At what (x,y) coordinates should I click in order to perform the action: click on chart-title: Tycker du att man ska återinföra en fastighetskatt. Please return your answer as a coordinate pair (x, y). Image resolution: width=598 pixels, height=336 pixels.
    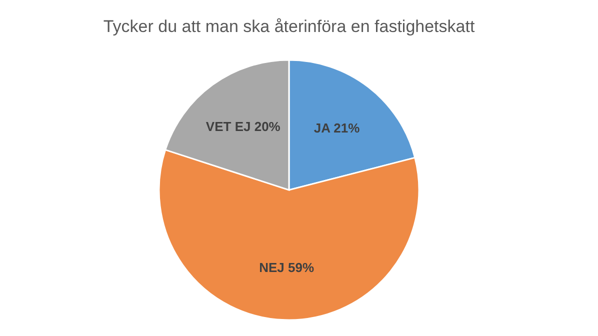
    Looking at the image, I should click on (289, 26).